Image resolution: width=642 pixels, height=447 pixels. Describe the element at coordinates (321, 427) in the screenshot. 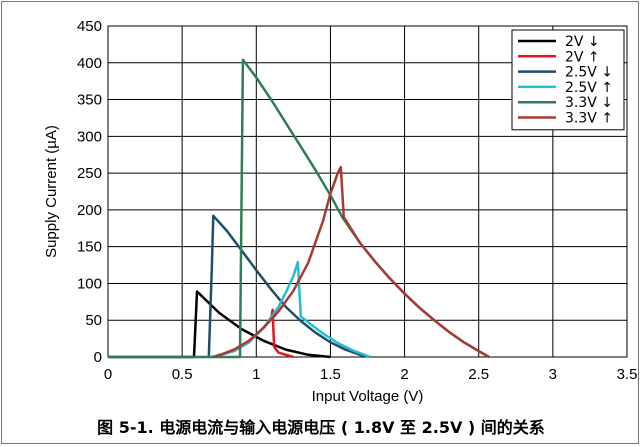

I see `figure-caption: 图 5-1. 电源电流与输入电源电压 ( 1.8V 至 2.5V ) 间的关系` at that location.